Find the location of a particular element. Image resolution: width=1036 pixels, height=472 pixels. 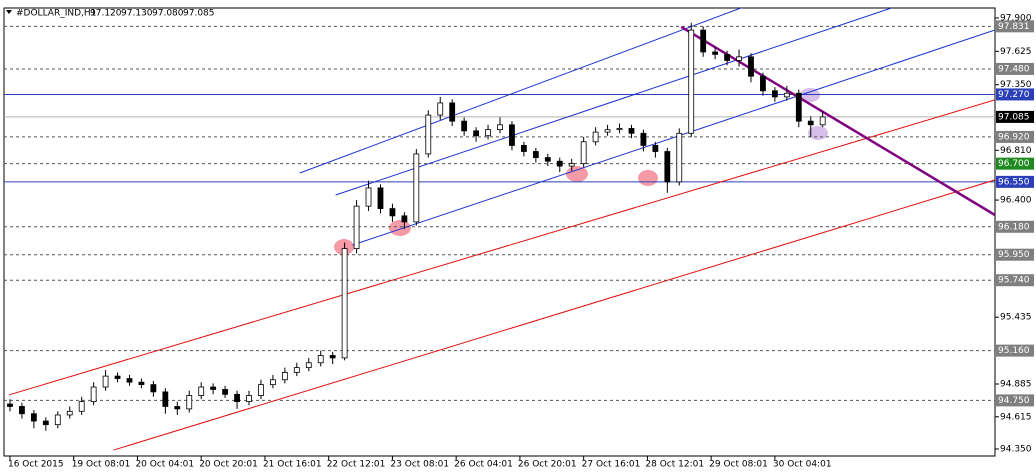

level-label: 95.740 is located at coordinates (1014, 281).